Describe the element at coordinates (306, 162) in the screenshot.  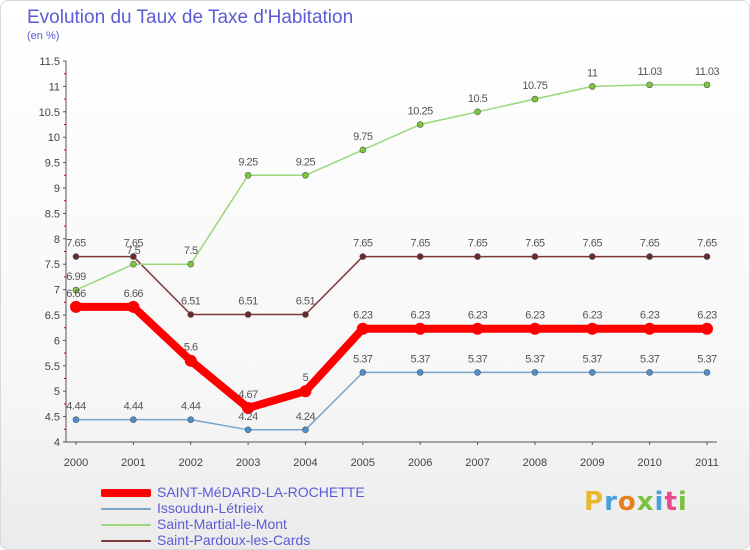
I see `data-label-2: 9.25` at that location.